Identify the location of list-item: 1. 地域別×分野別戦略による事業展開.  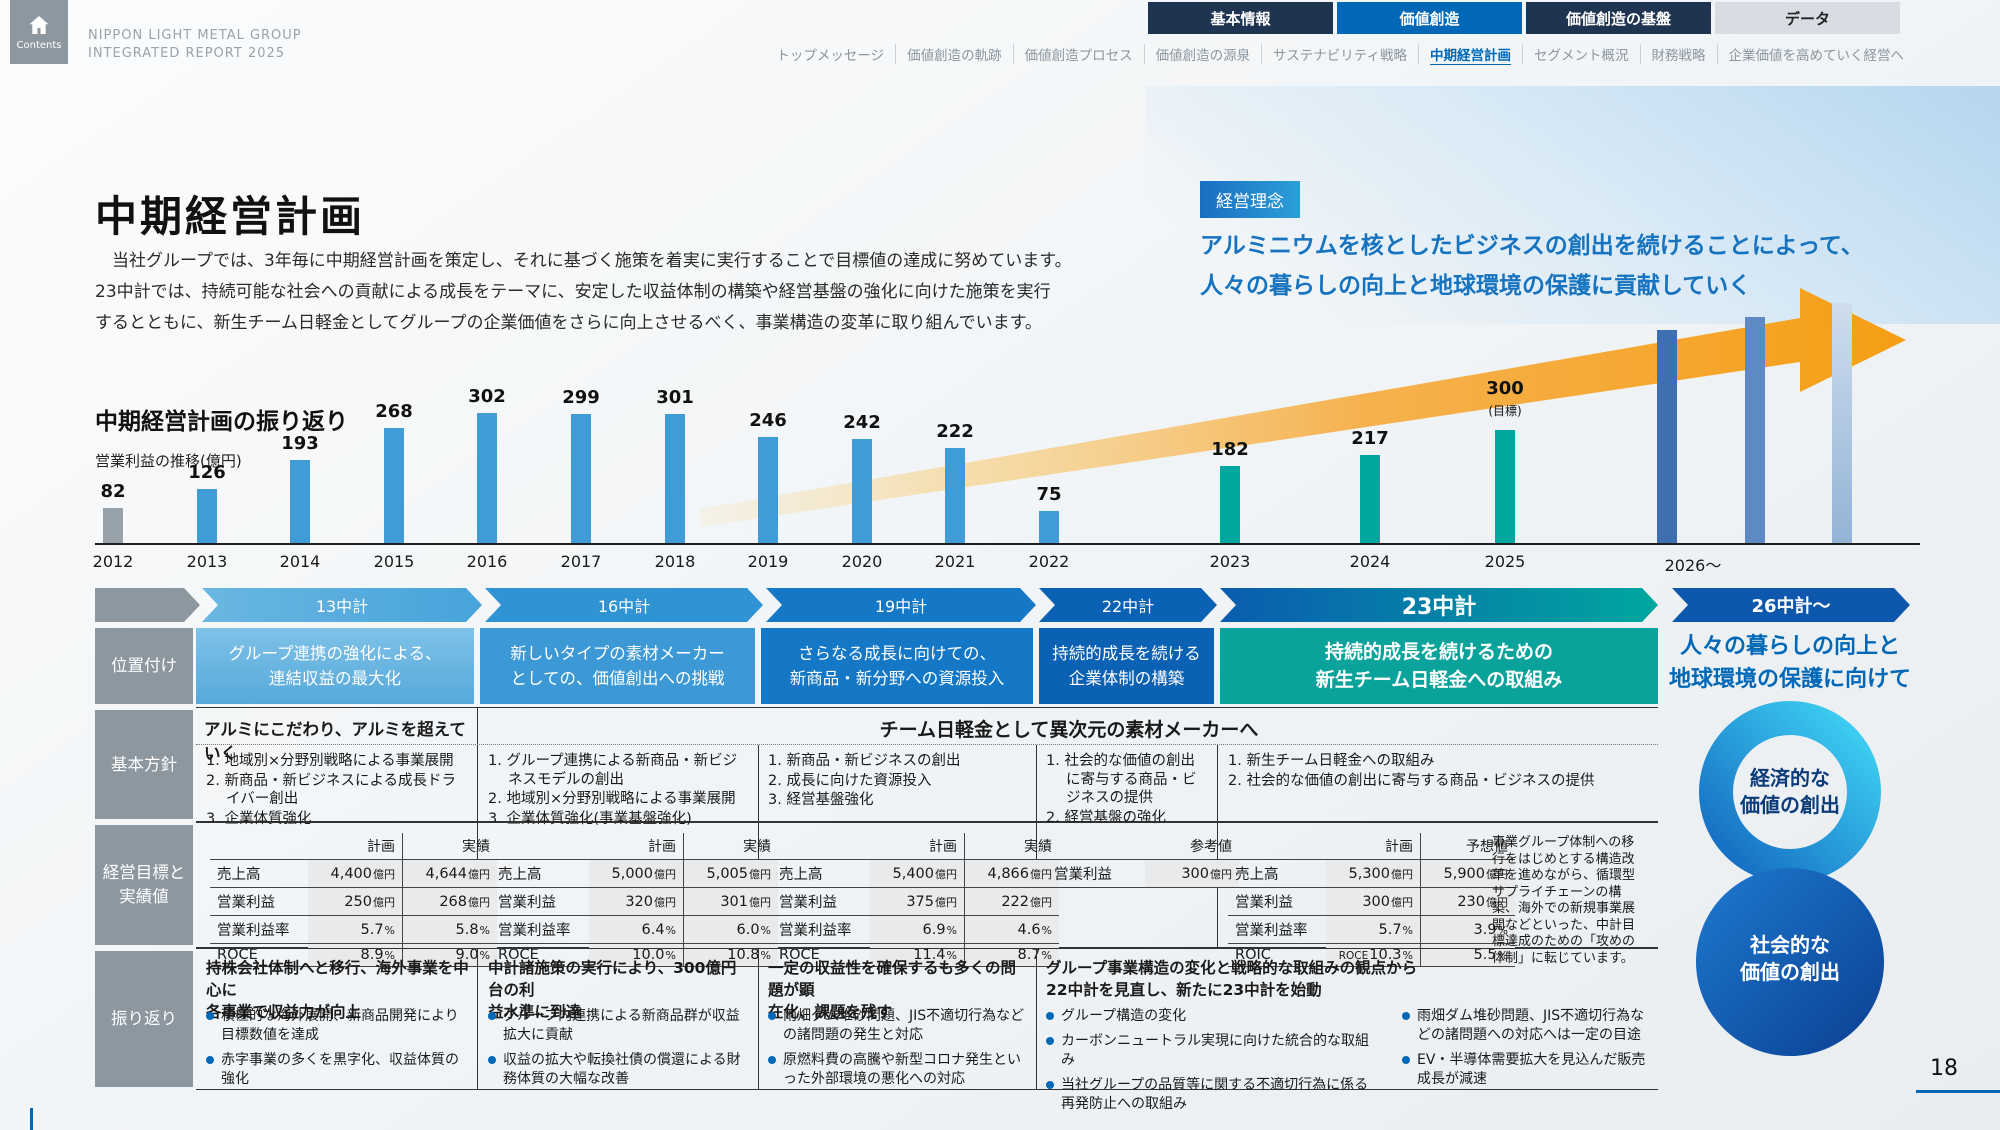
(330, 761).